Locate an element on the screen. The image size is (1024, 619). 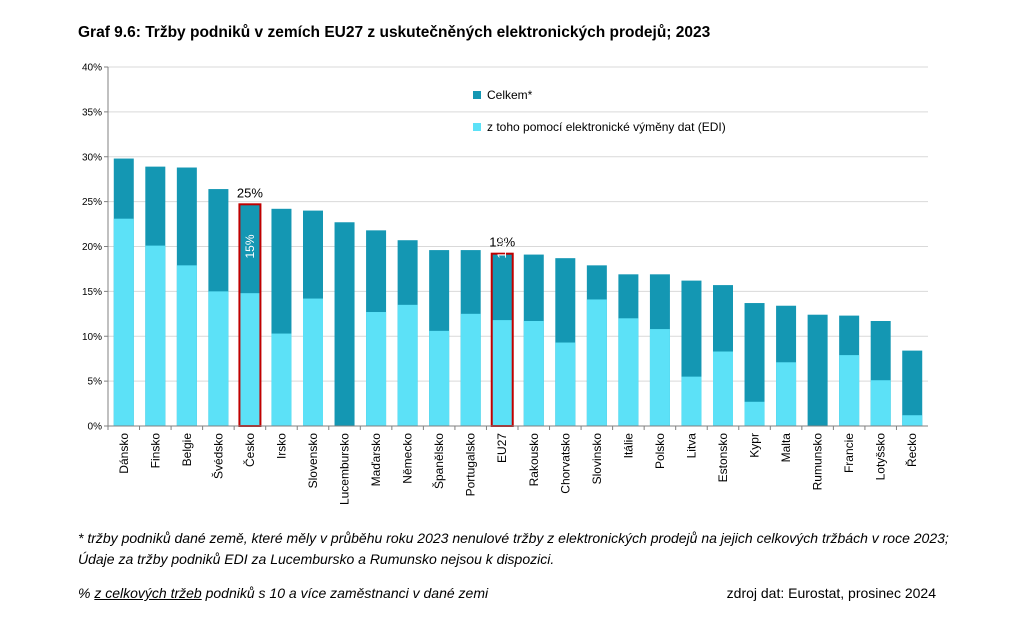
legend-label-celkem: Celkem* is located at coordinates (510, 95).